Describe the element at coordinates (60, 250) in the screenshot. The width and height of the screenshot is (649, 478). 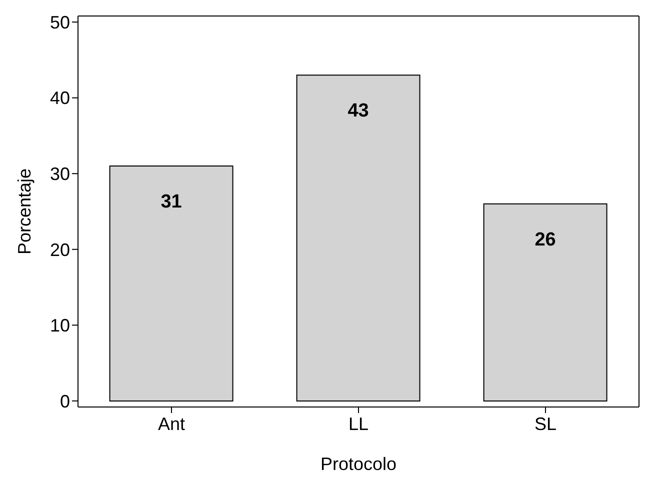
I see `y-tick-label: 20` at that location.